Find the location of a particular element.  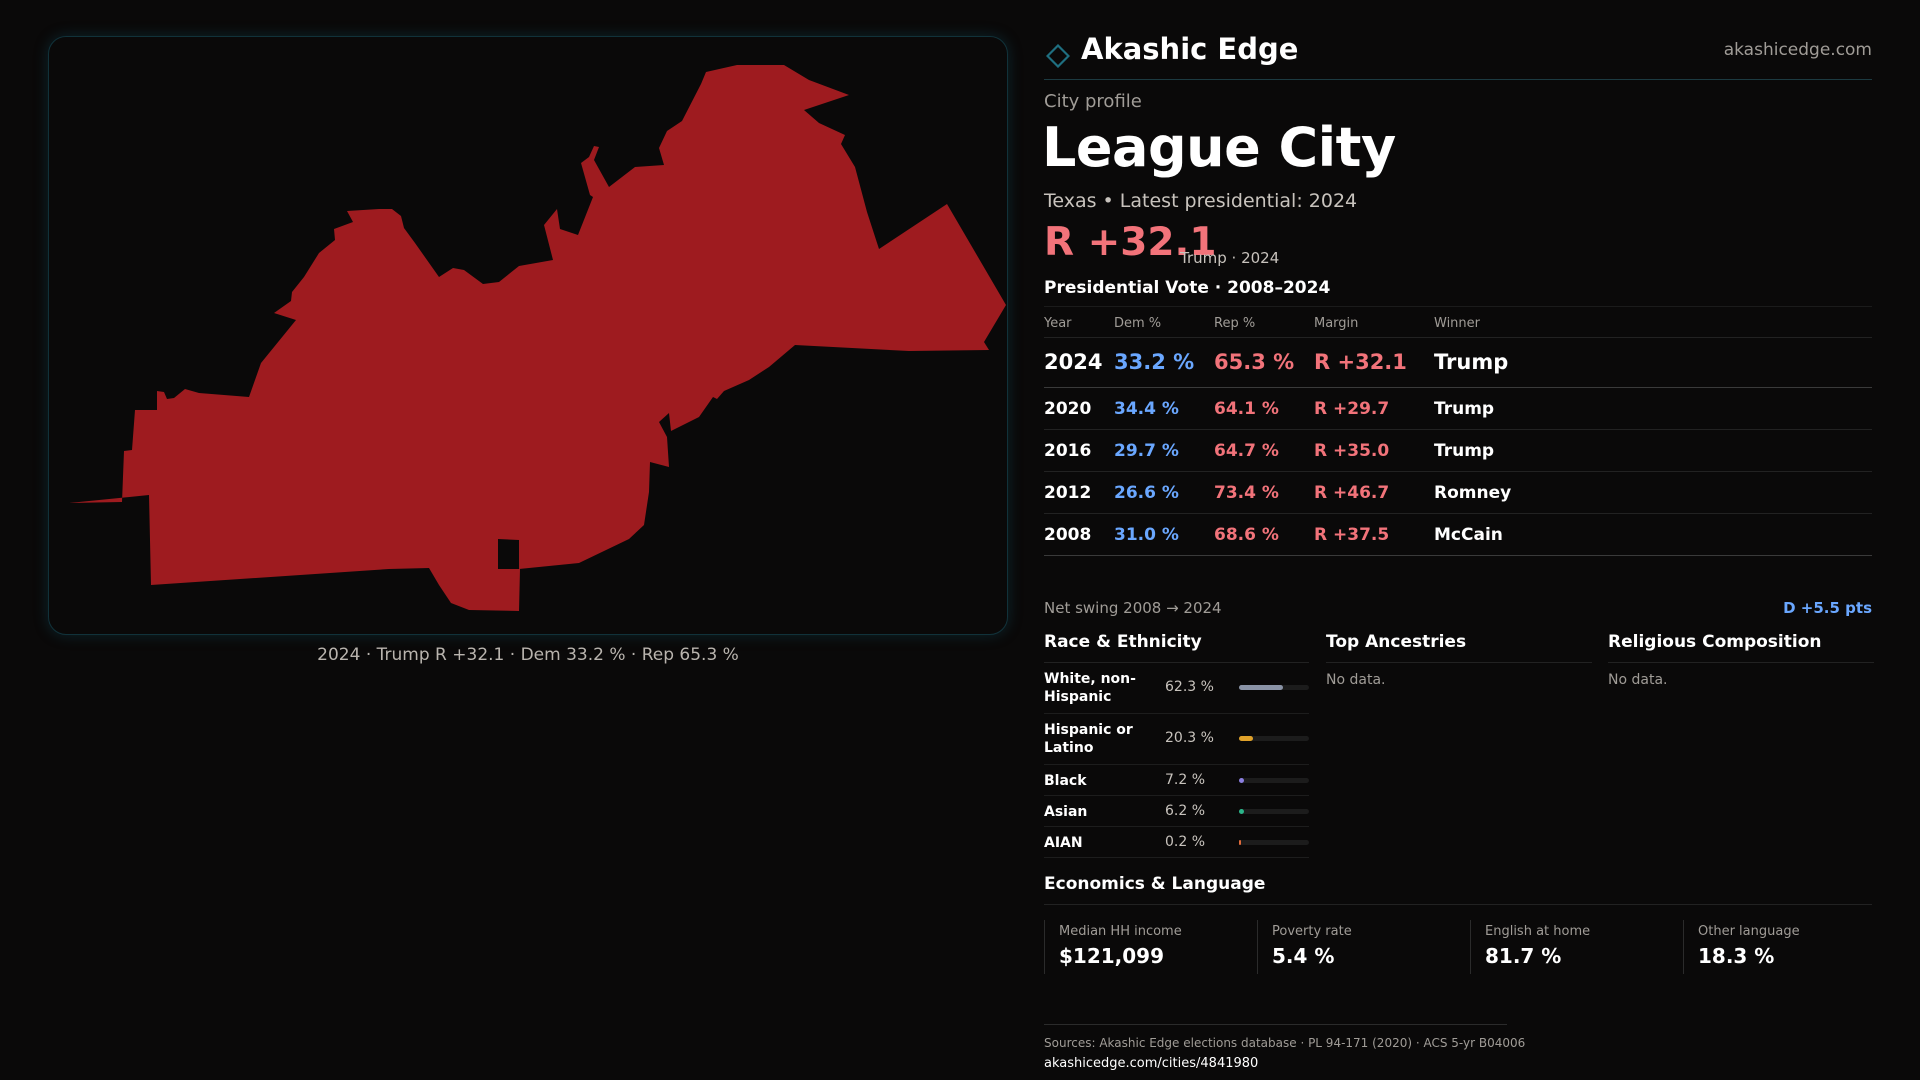

row-dem: 26.6 % is located at coordinates (1146, 493).